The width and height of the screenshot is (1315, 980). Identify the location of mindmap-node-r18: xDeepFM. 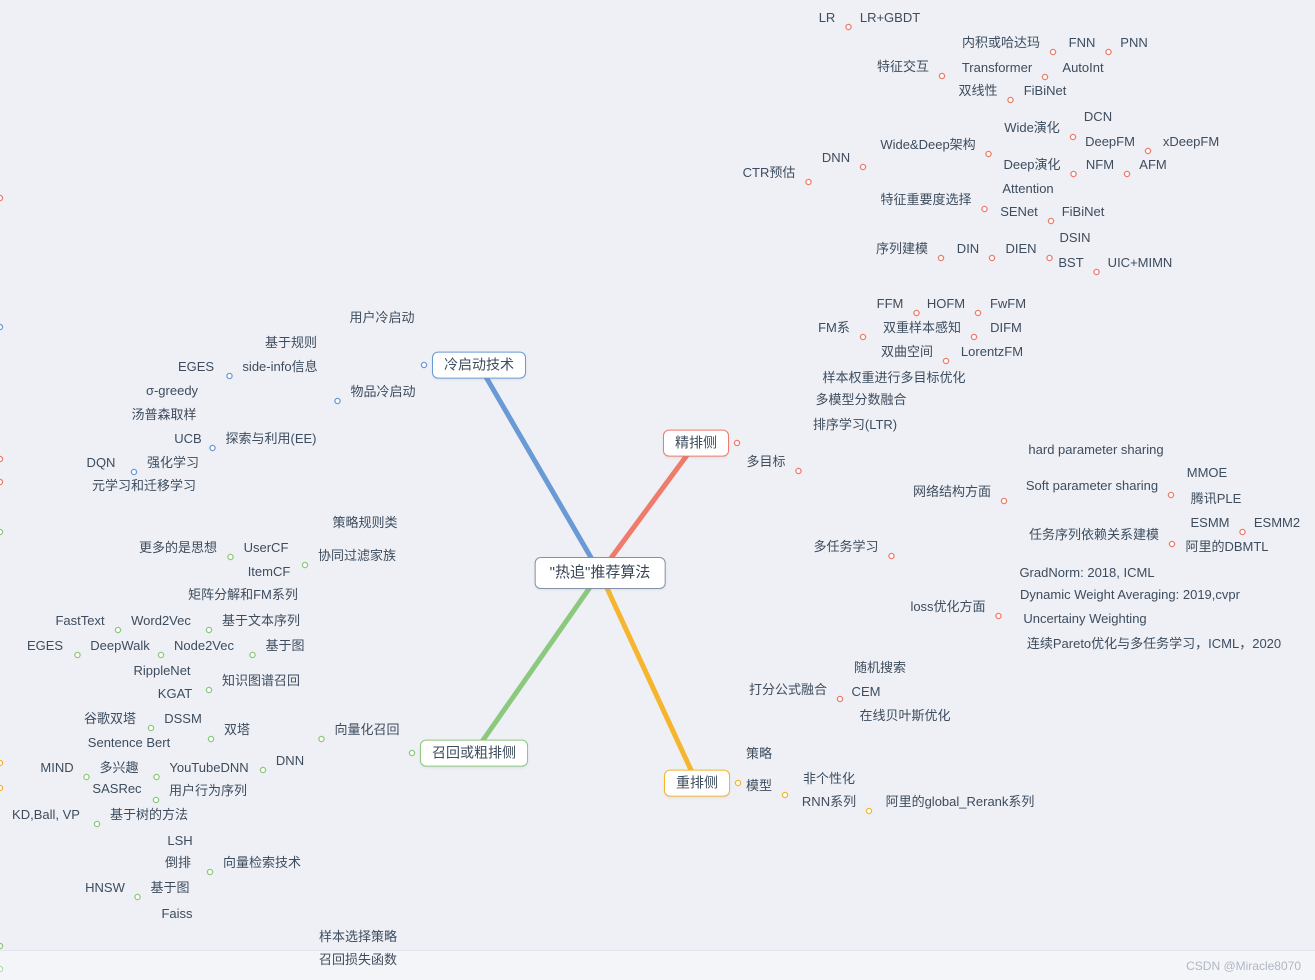
(1191, 142).